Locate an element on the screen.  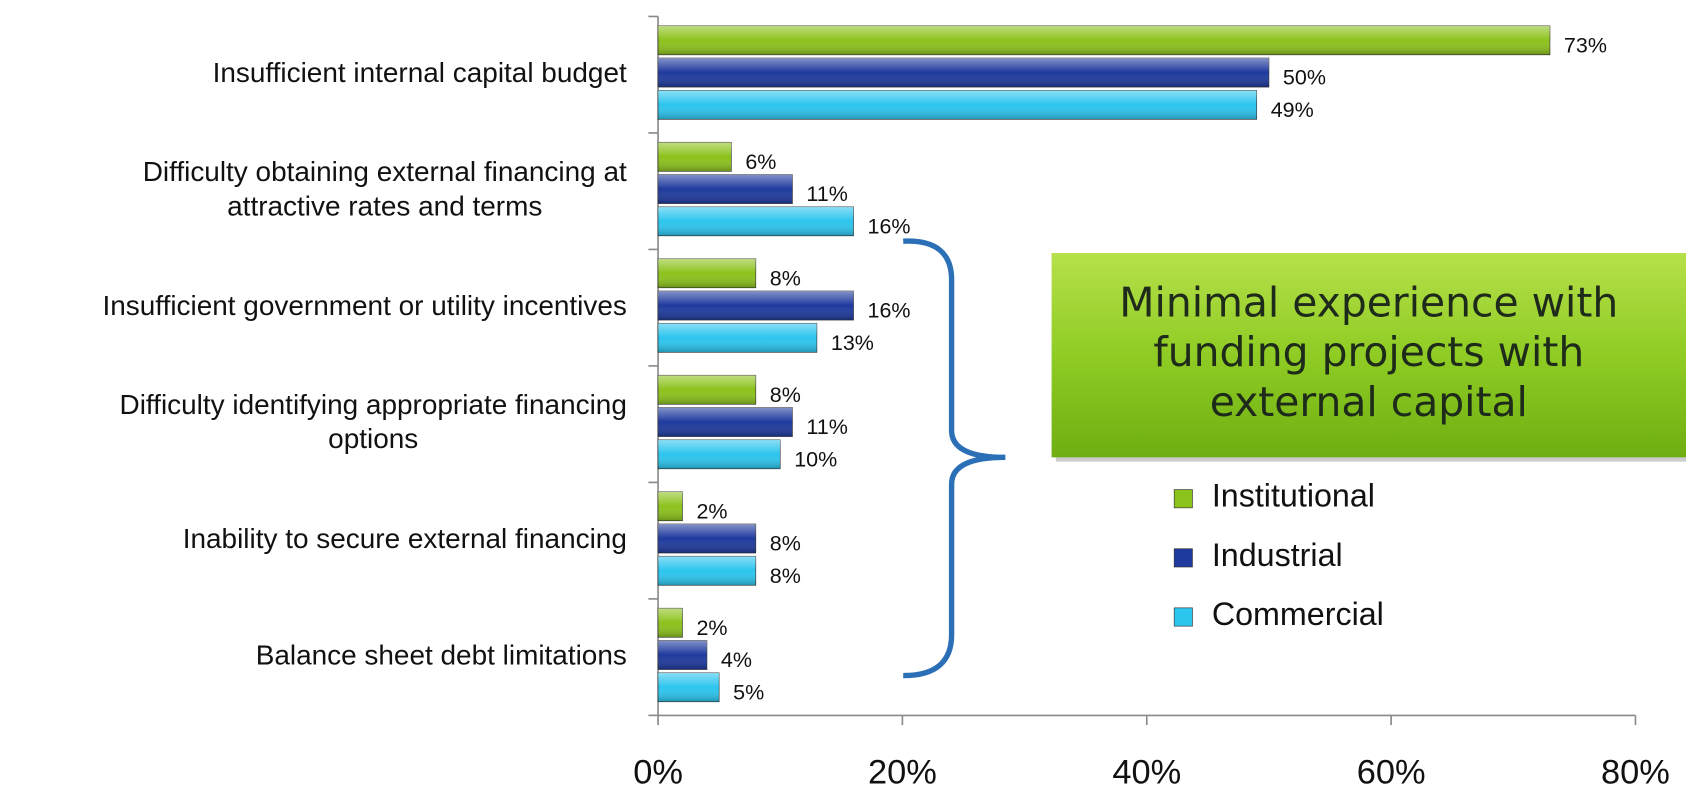
x-tick-label: 60% is located at coordinates (1391, 772).